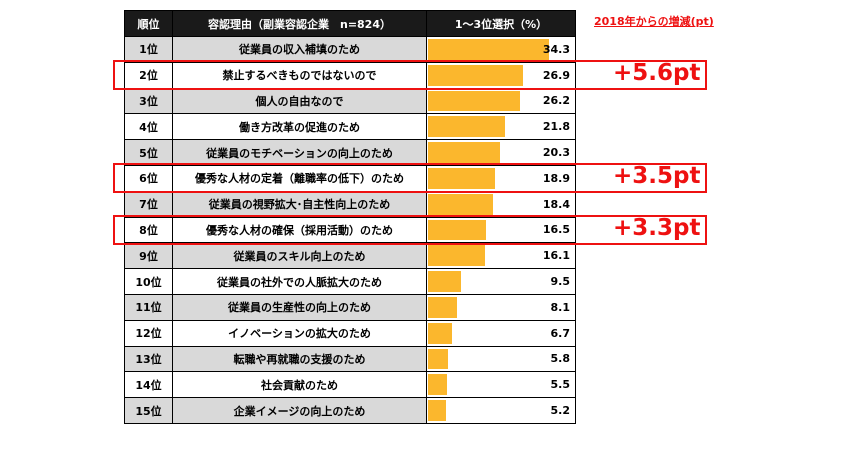 This screenshot has width=846, height=450. What do you see at coordinates (560, 307) in the screenshot?
I see `value-label: 8.1` at bounding box center [560, 307].